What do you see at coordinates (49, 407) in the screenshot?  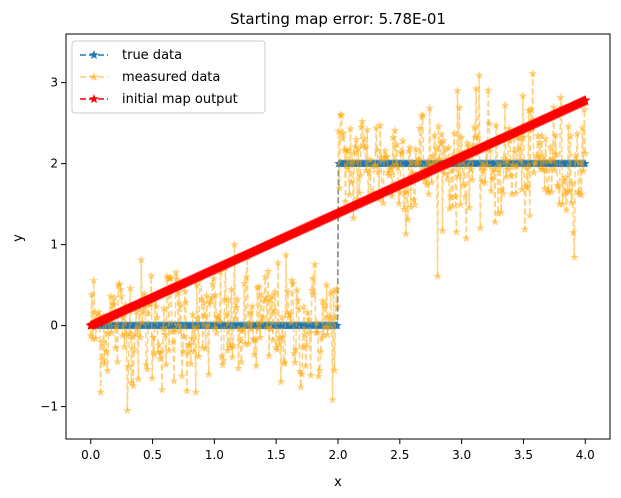 I see `y-tick-label: −1` at bounding box center [49, 407].